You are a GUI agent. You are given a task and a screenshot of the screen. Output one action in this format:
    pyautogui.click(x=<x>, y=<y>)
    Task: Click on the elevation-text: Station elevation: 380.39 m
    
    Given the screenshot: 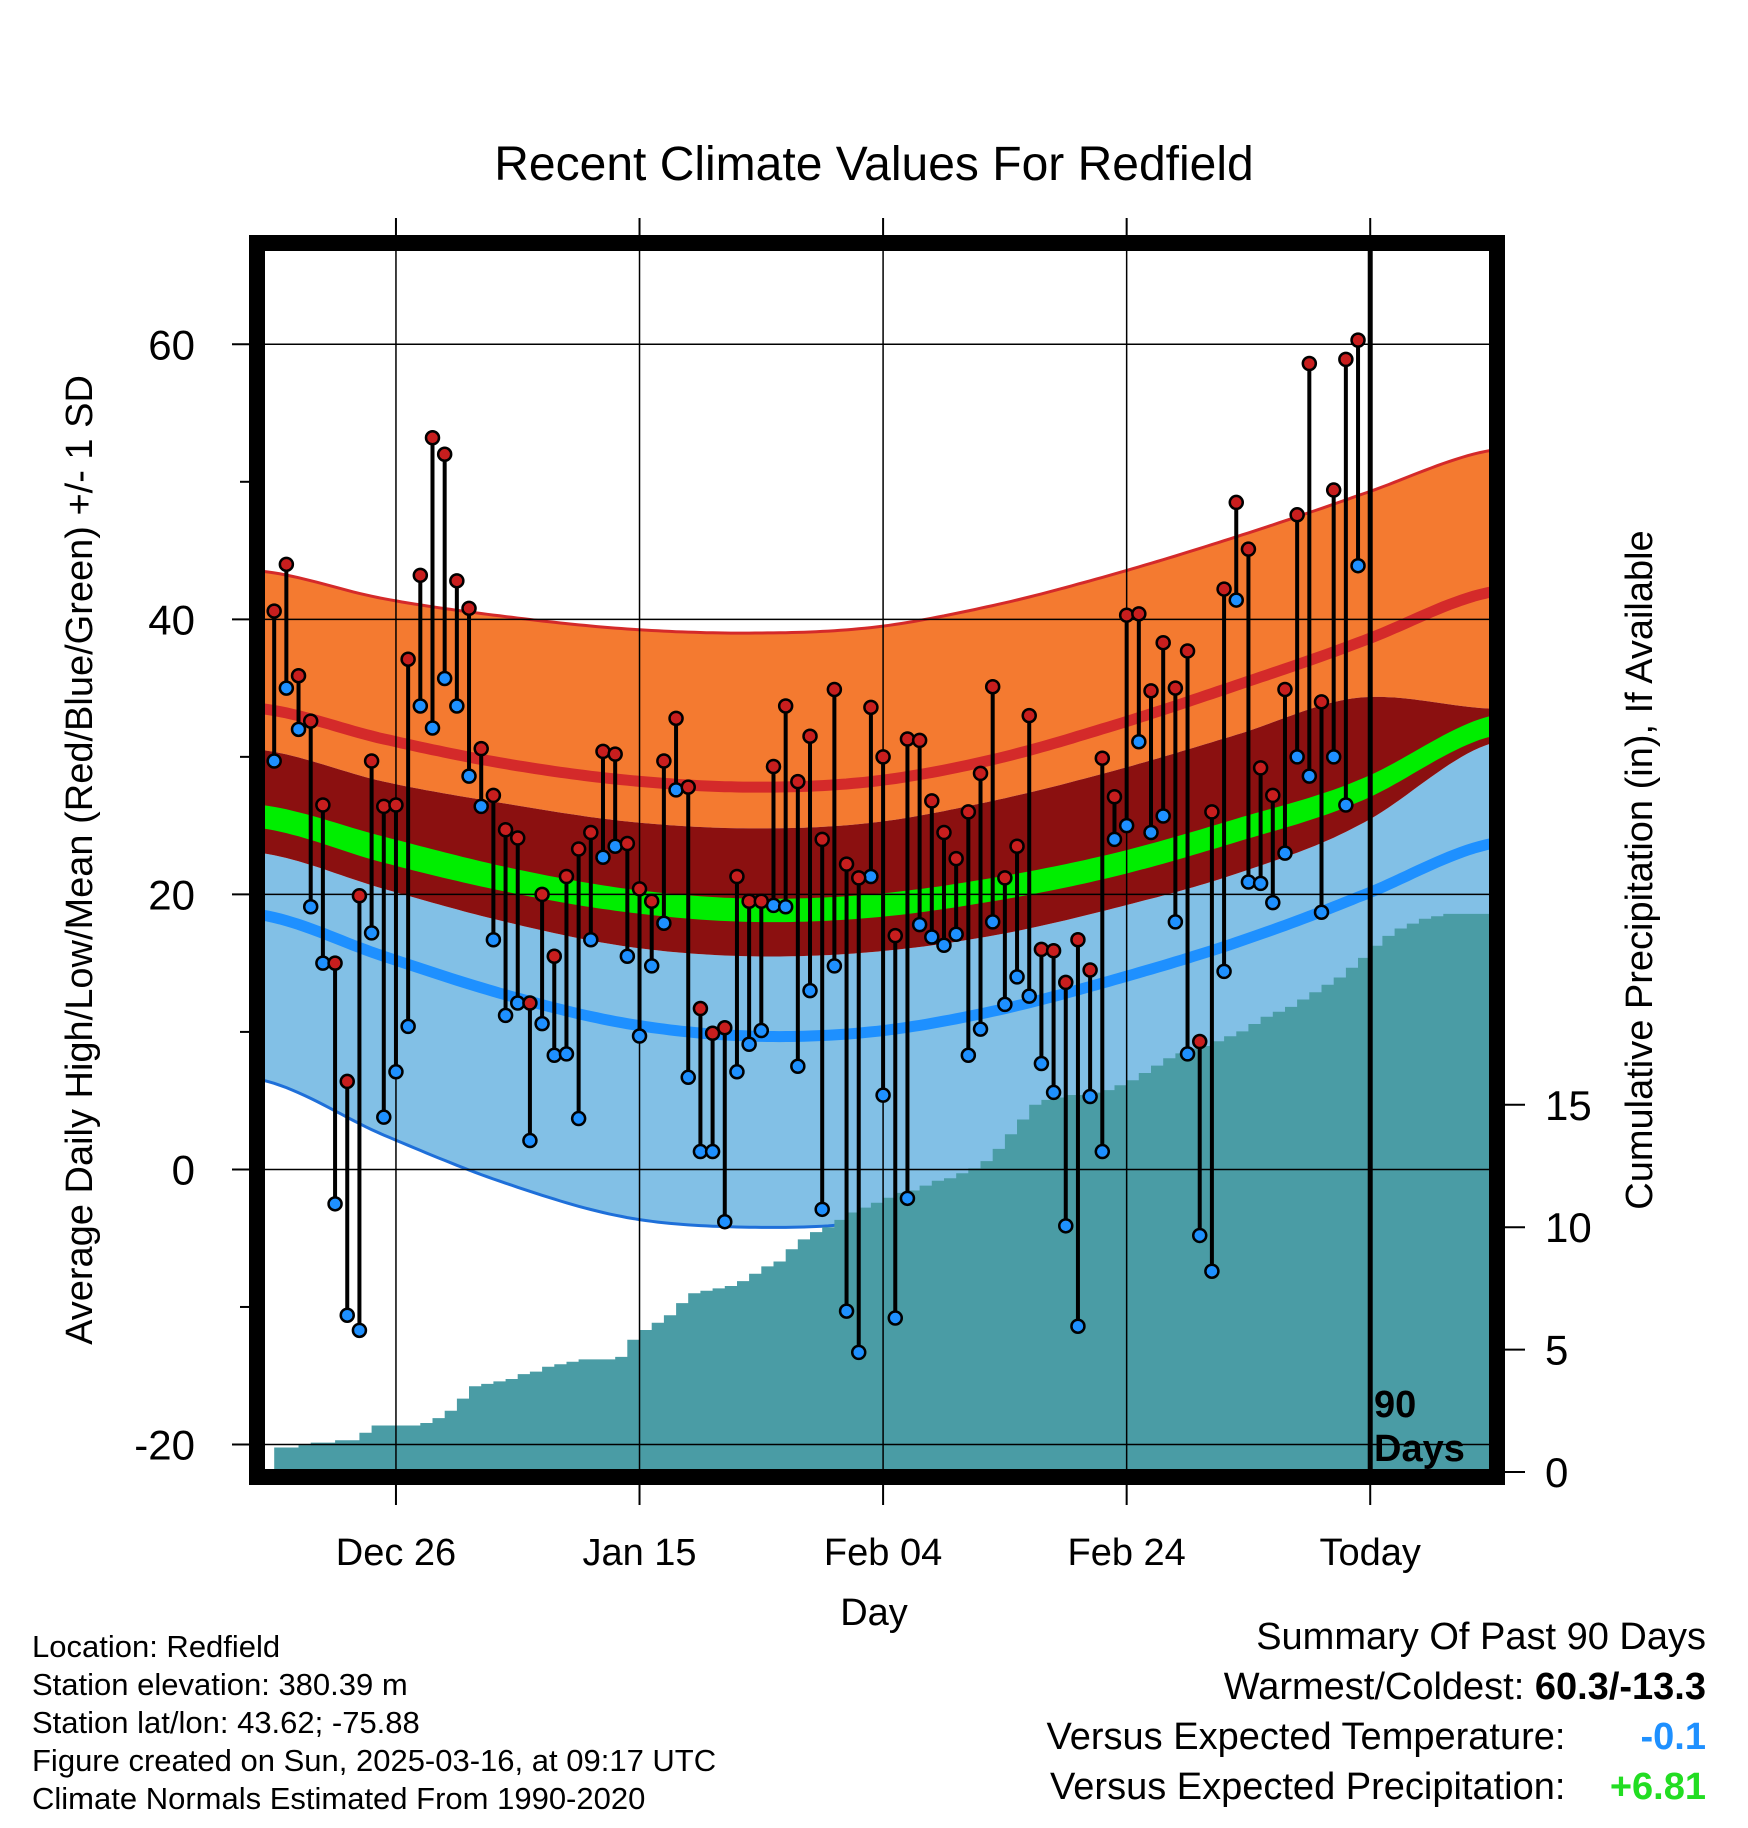 What is the action you would take?
    pyautogui.click(x=220, y=1684)
    